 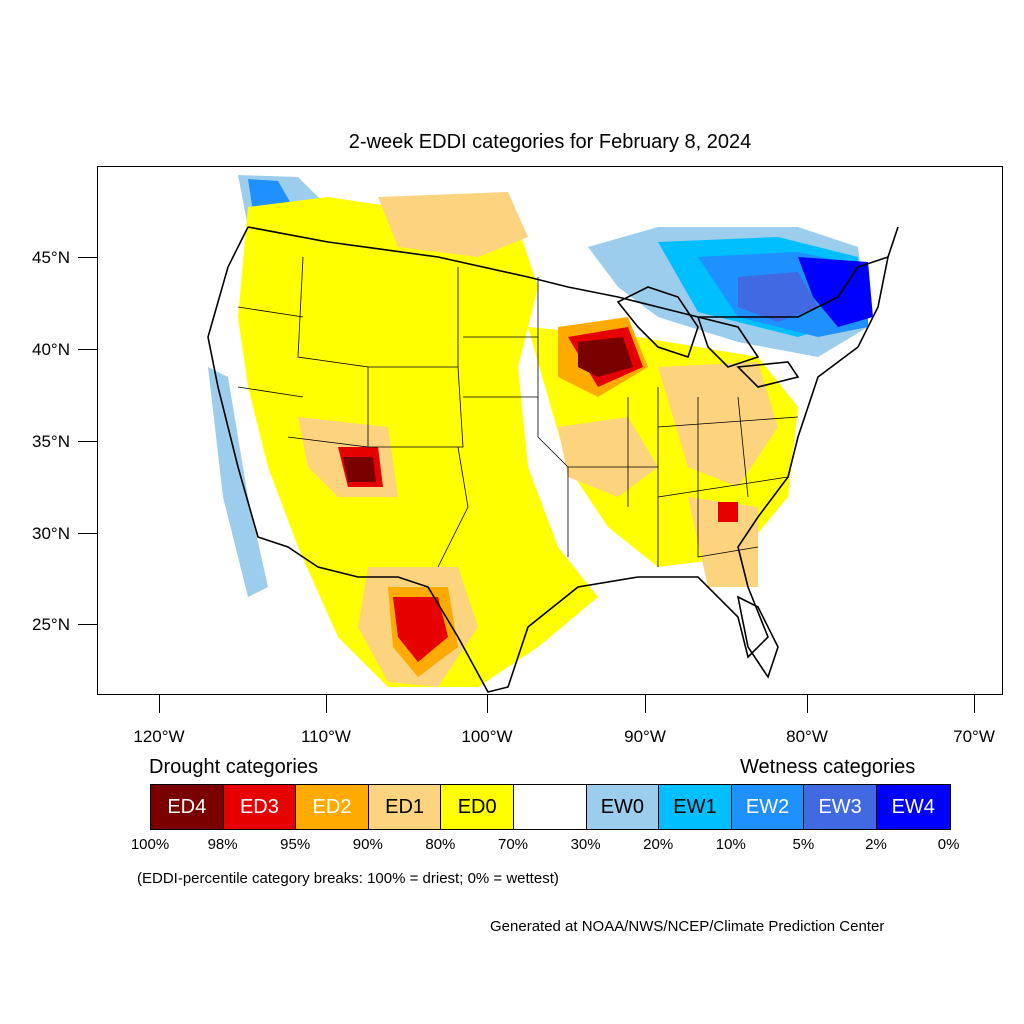 What do you see at coordinates (332, 807) in the screenshot?
I see `legend-cell-ed2: ED2` at bounding box center [332, 807].